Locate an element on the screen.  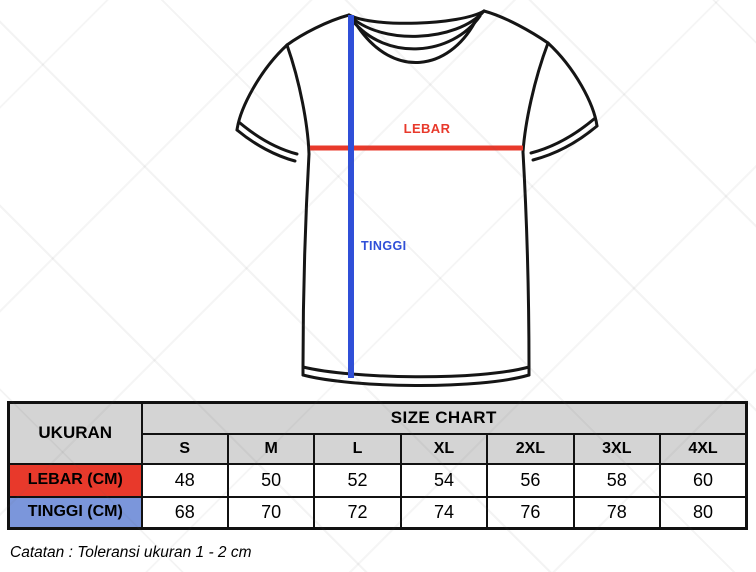
size-value-cell: 58 is located at coordinates (617, 480).